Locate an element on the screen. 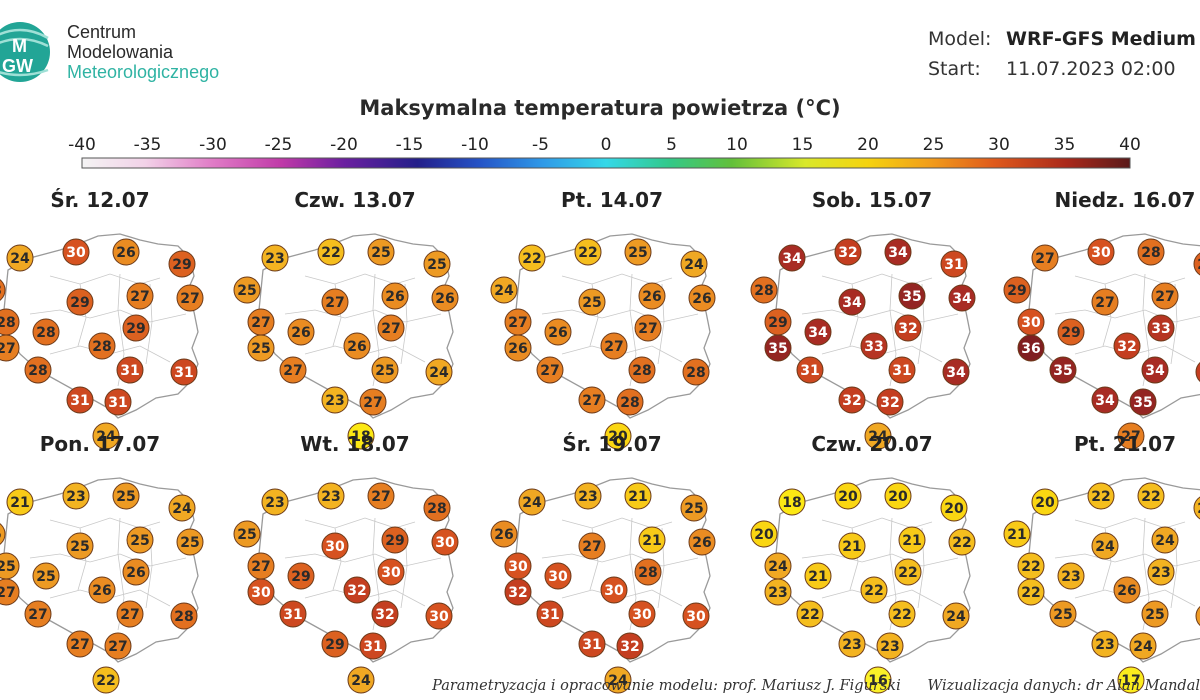  temperature-bubble: 26 is located at coordinates (652, 296).